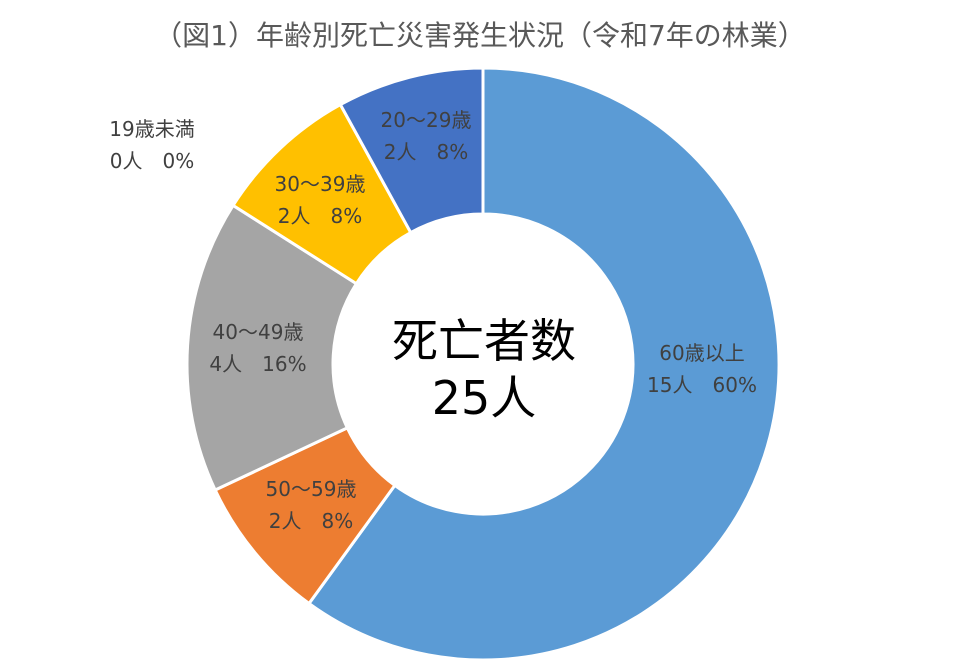  Describe the element at coordinates (320, 216) in the screenshot. I see `slice-label-value-3: 2人 8%` at that location.